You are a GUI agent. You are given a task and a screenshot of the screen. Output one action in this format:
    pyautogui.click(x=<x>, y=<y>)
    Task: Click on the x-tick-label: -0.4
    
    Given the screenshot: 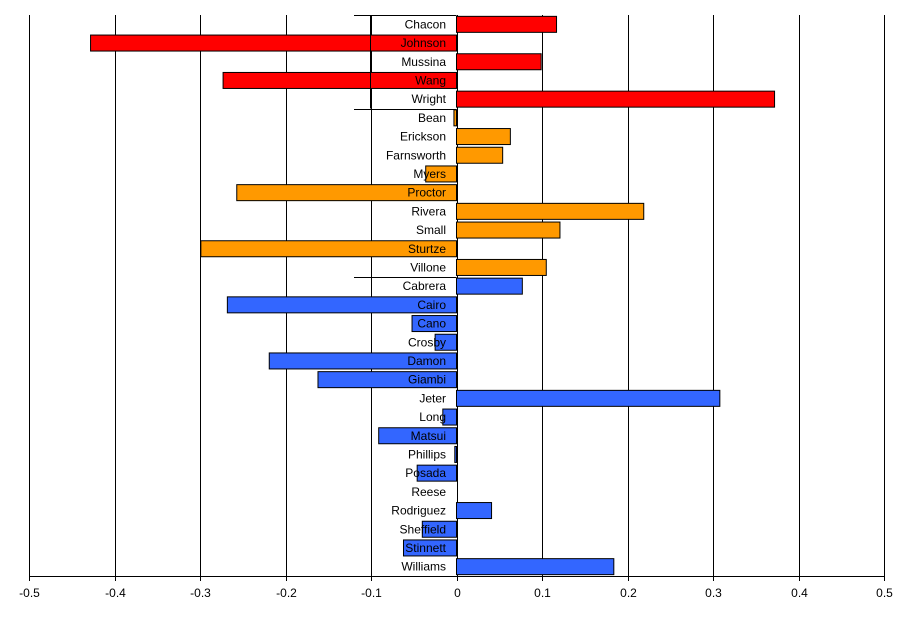 What is the action you would take?
    pyautogui.click(x=115, y=593)
    